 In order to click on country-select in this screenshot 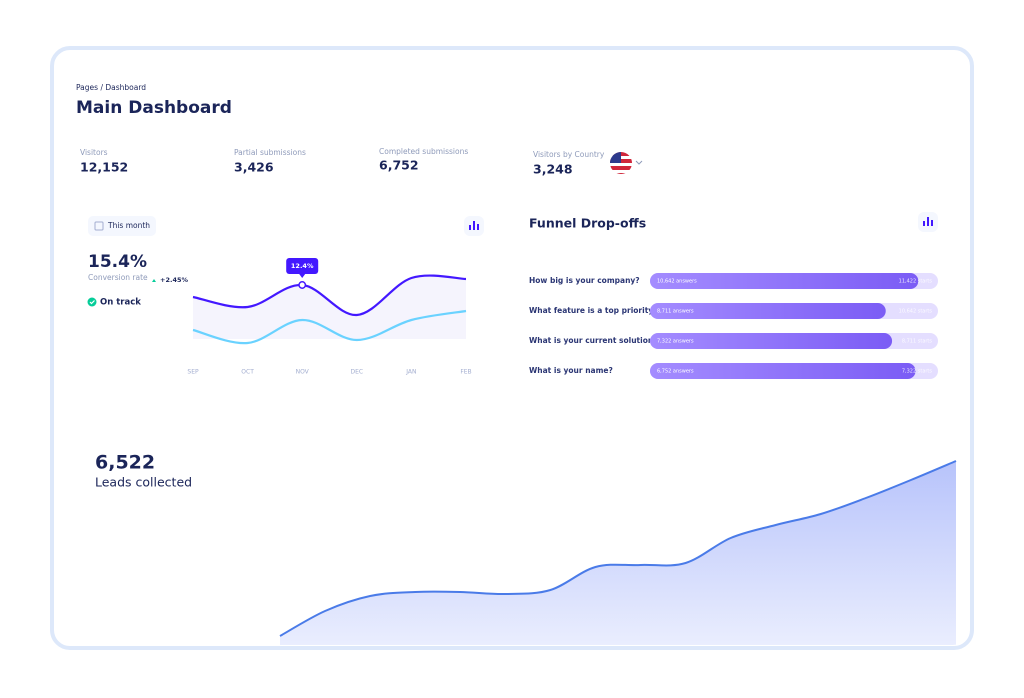, I will do `click(626, 163)`.